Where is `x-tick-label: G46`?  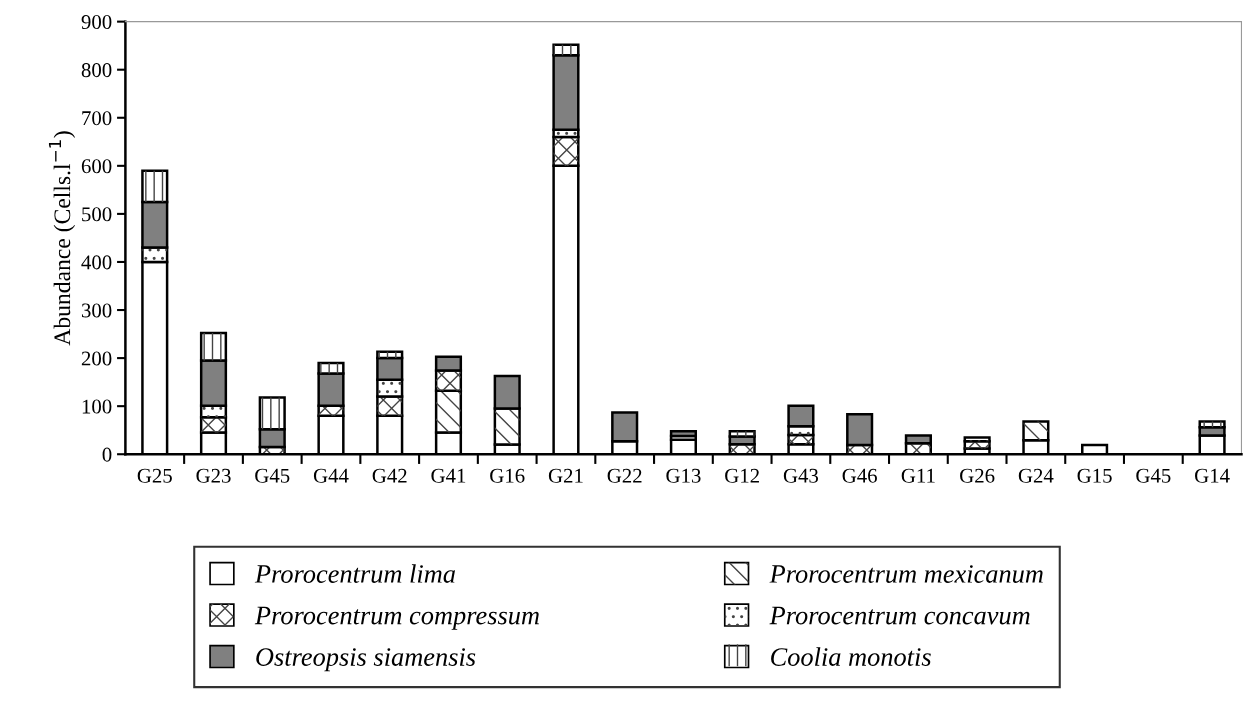 x-tick-label: G46 is located at coordinates (859, 475).